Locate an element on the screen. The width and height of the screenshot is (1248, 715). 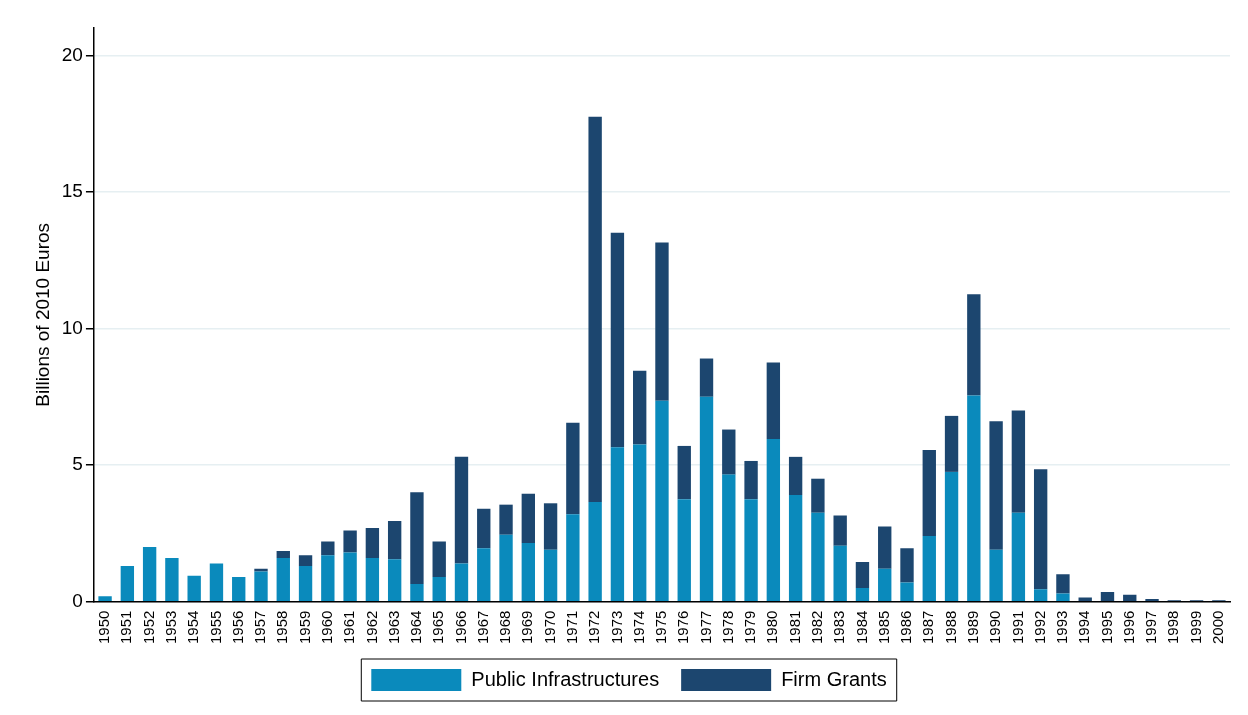
y-tick-label: 0 is located at coordinates (77, 600).